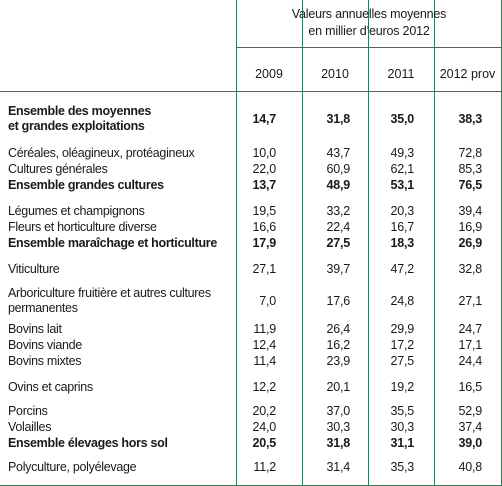  I want to click on row-label-line-1: Céréales, oléagineux, protéagineux, so click(101, 153).